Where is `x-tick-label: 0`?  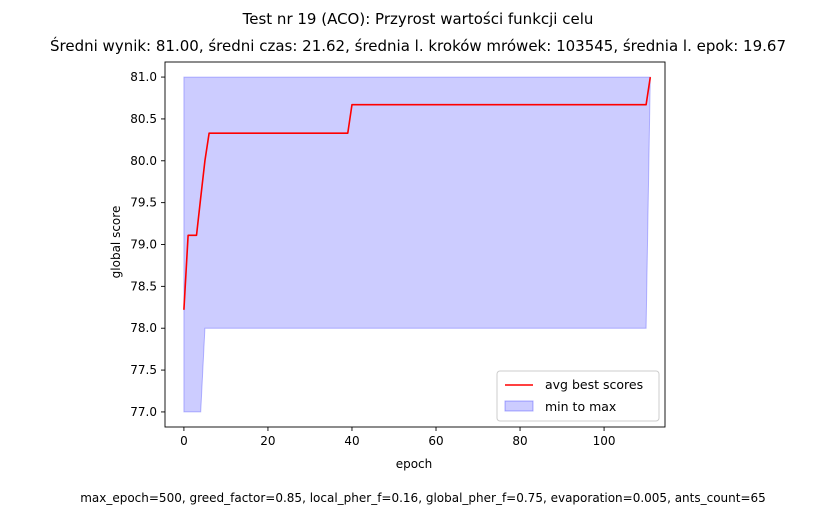
x-tick-label: 0 is located at coordinates (184, 441).